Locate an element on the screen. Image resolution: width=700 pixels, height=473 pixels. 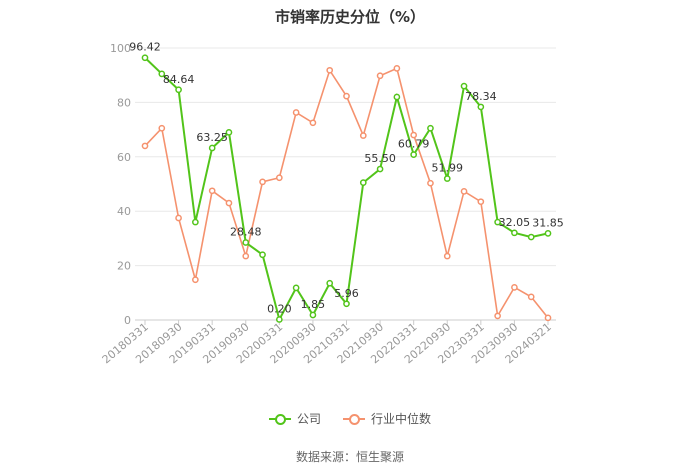
data-label: 60.79 is located at coordinates (414, 144).